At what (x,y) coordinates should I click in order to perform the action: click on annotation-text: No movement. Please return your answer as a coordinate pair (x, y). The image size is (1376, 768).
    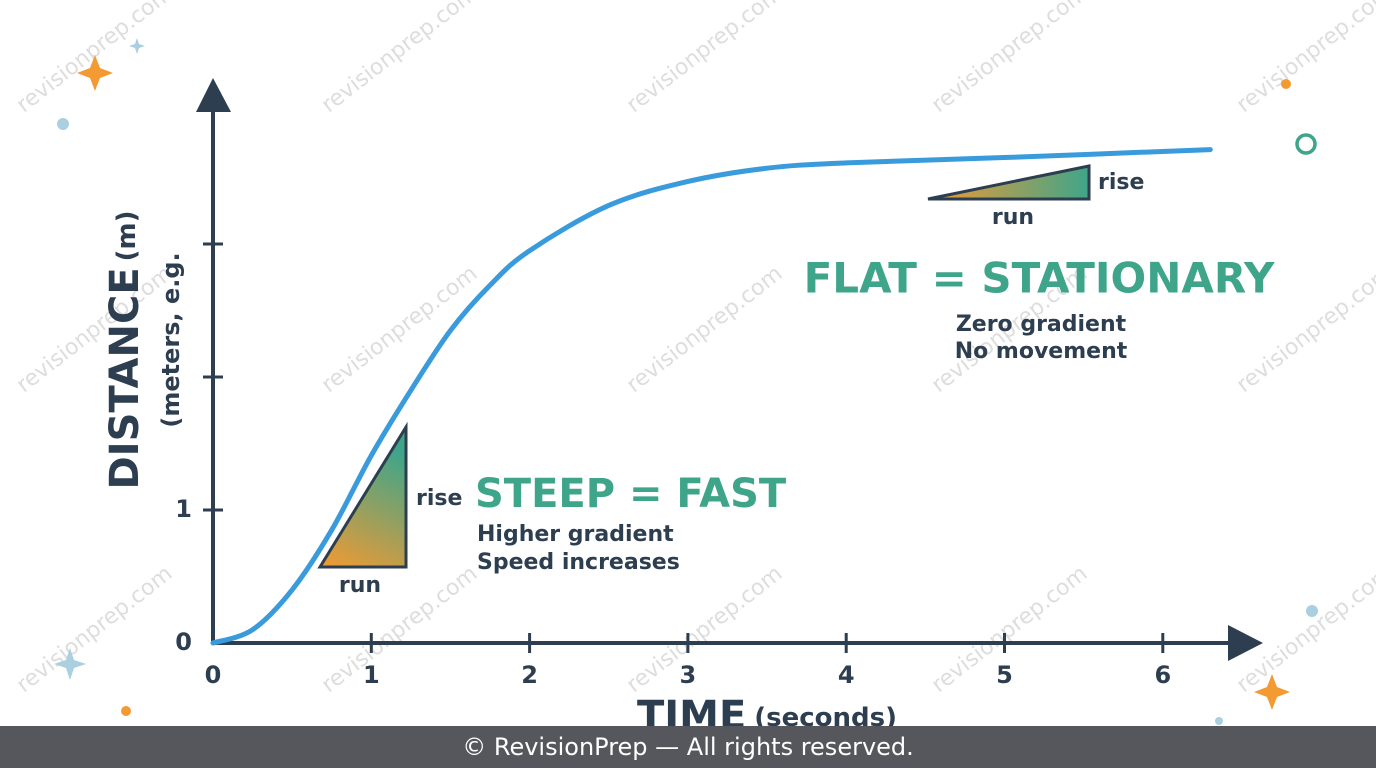
    Looking at the image, I should click on (1041, 351).